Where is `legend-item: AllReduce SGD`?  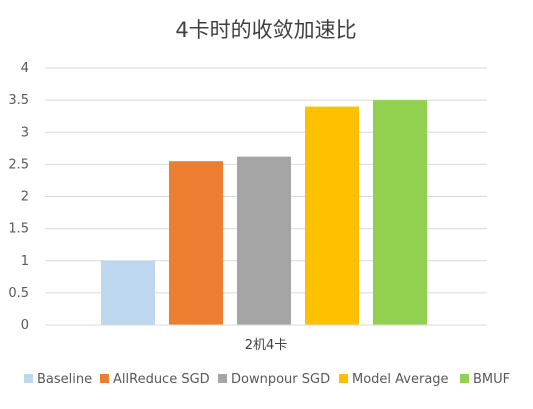
legend-item: AllReduce SGD is located at coordinates (155, 379).